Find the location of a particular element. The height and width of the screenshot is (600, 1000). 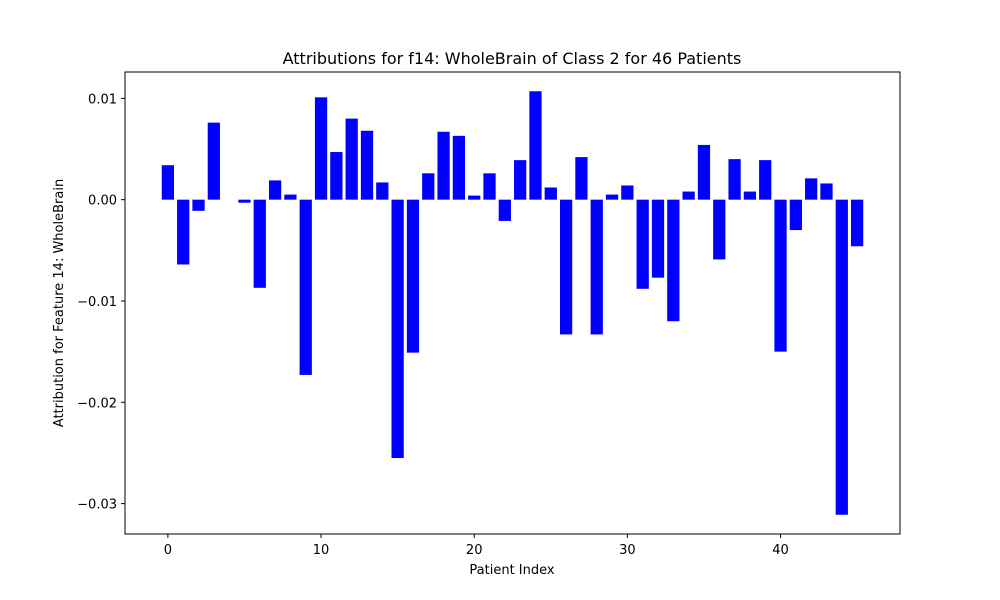

x-tick-label: 30 is located at coordinates (627, 550).